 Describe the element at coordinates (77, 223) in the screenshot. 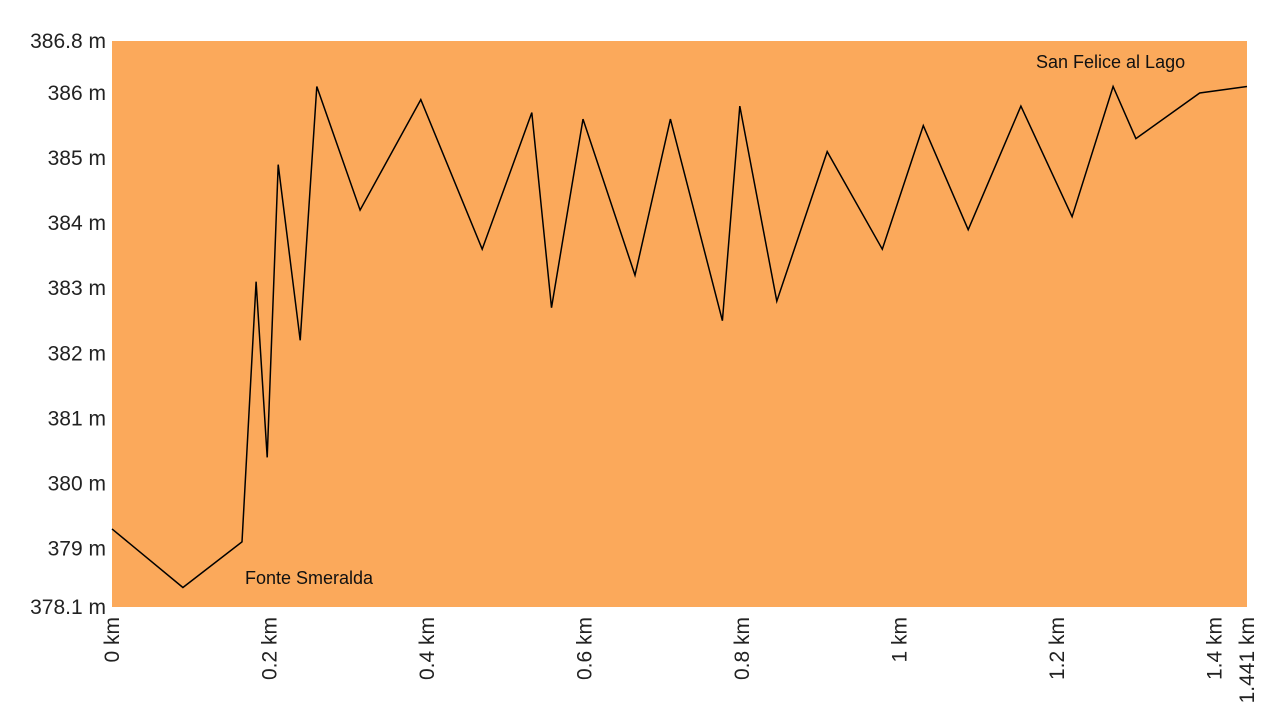

I see `y-tick-label: 384 m` at that location.